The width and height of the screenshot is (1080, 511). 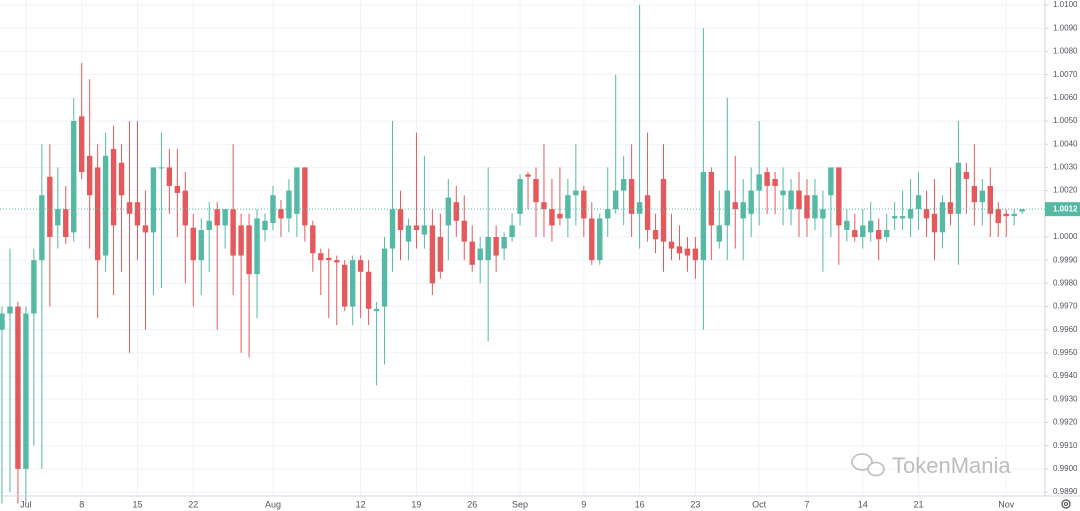 I want to click on settings-icon, so click(x=1066, y=504).